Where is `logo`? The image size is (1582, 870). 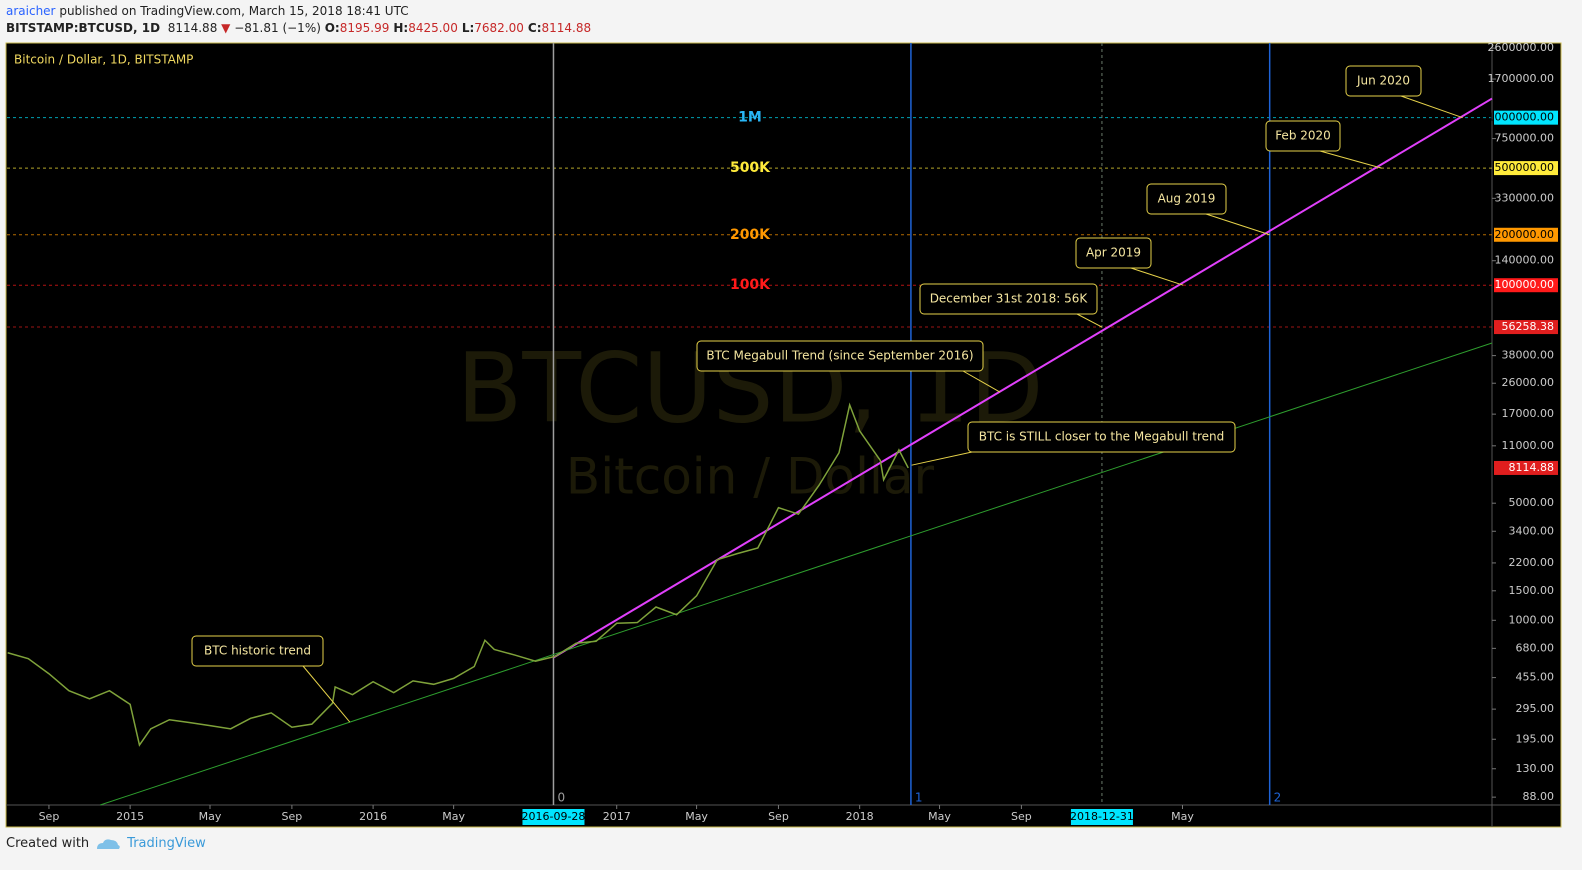 logo is located at coordinates (108, 843).